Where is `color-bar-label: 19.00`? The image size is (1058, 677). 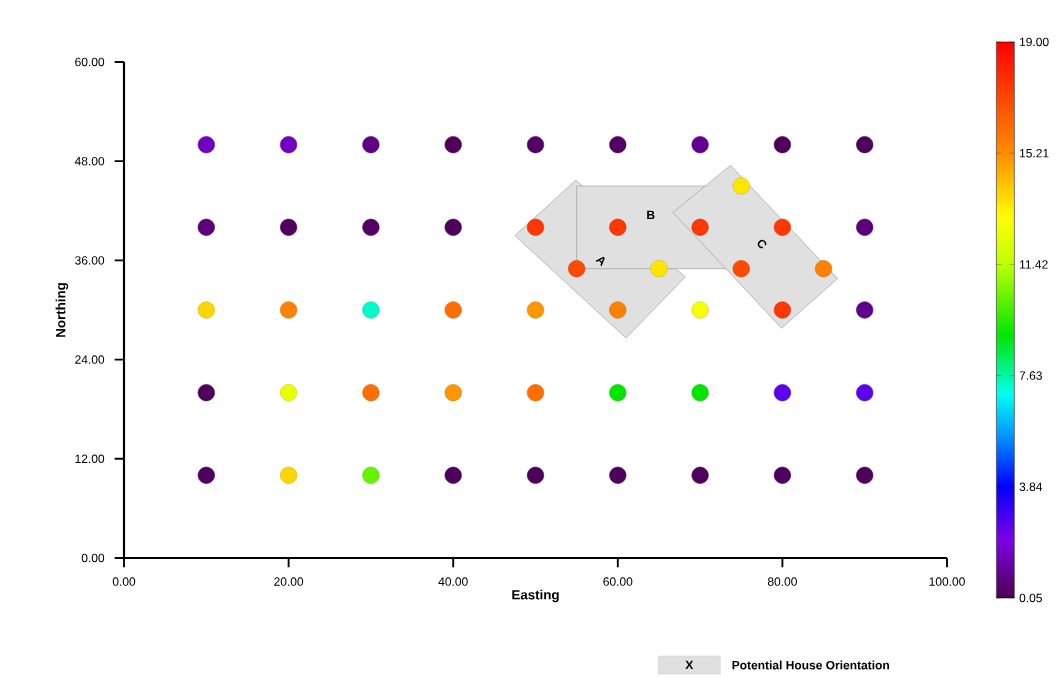 color-bar-label: 19.00 is located at coordinates (1034, 42).